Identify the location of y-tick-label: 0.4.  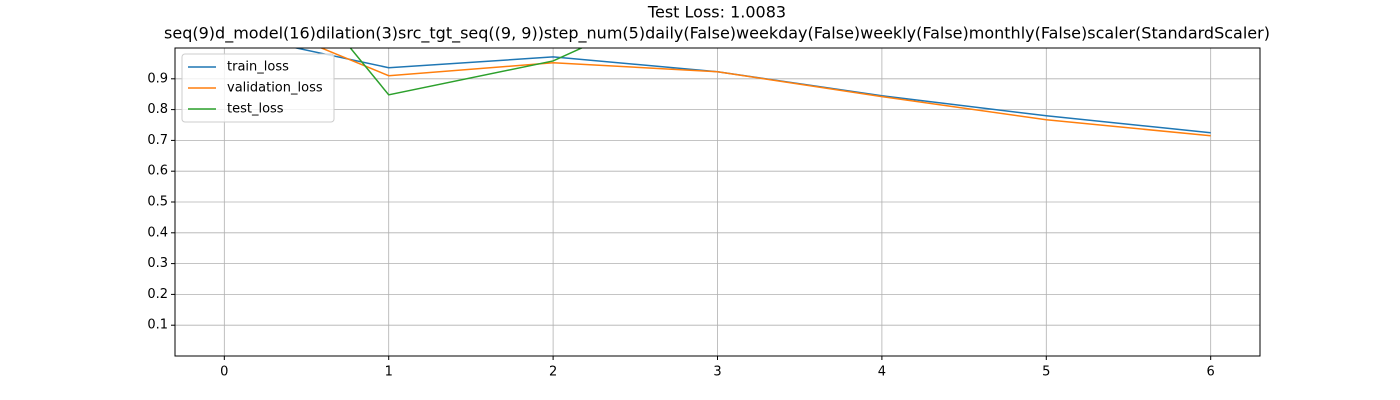
(157, 232).